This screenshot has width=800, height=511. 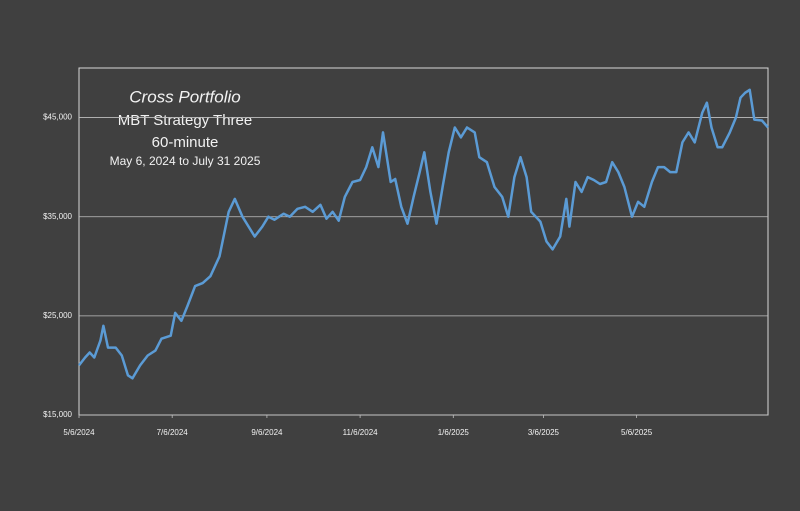 I want to click on chart-subtitle: MBT Strategy Three, so click(x=185, y=120).